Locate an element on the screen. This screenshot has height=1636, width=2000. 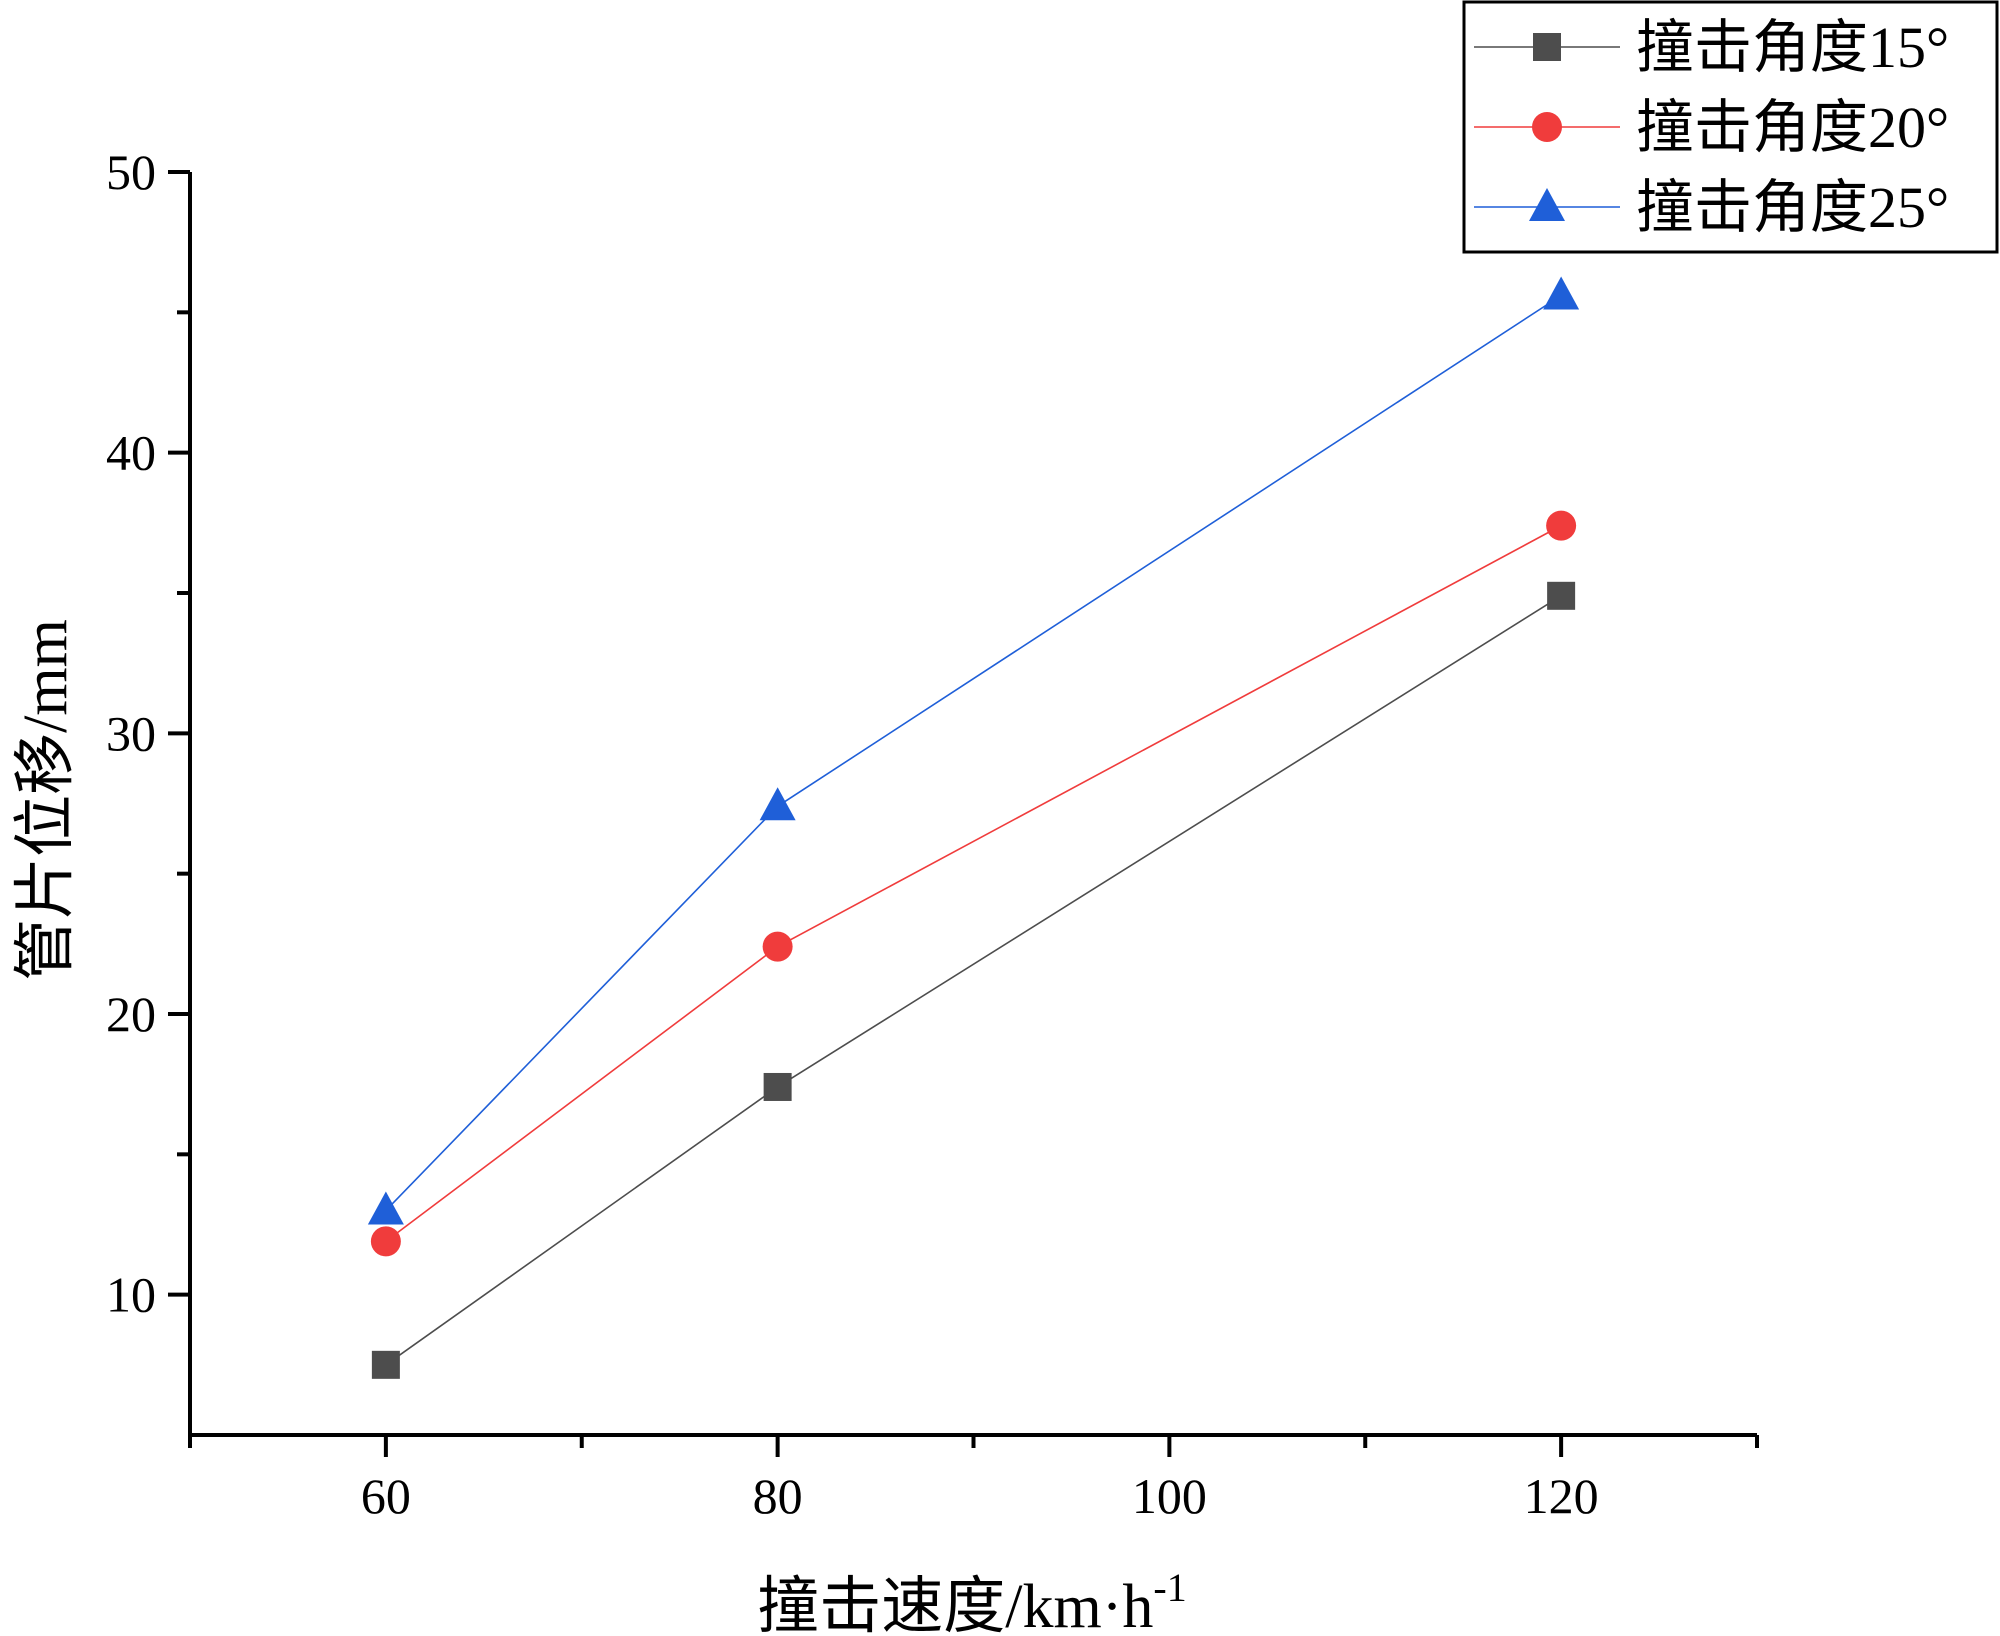
y-tick-label: 20 is located at coordinates (131, 1014).